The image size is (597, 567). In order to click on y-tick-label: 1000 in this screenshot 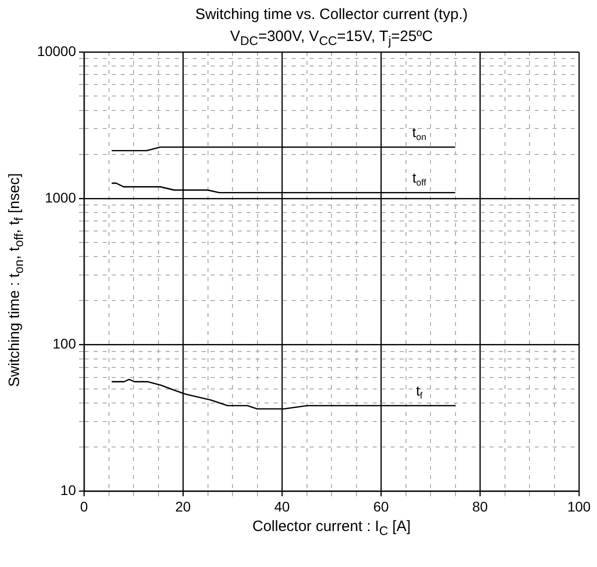, I will do `click(60, 197)`.